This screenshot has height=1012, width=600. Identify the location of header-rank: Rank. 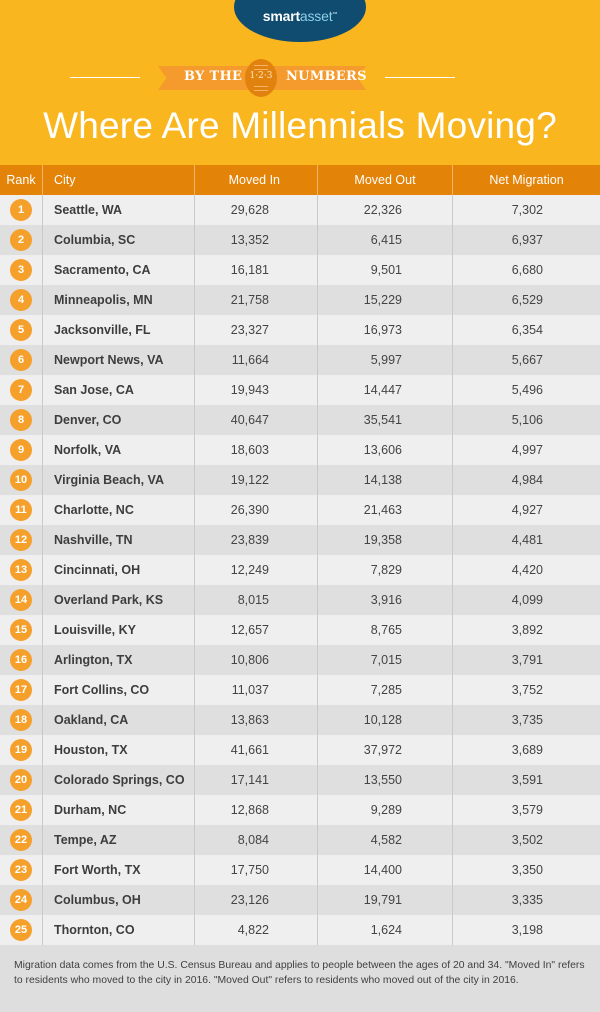
(21, 180).